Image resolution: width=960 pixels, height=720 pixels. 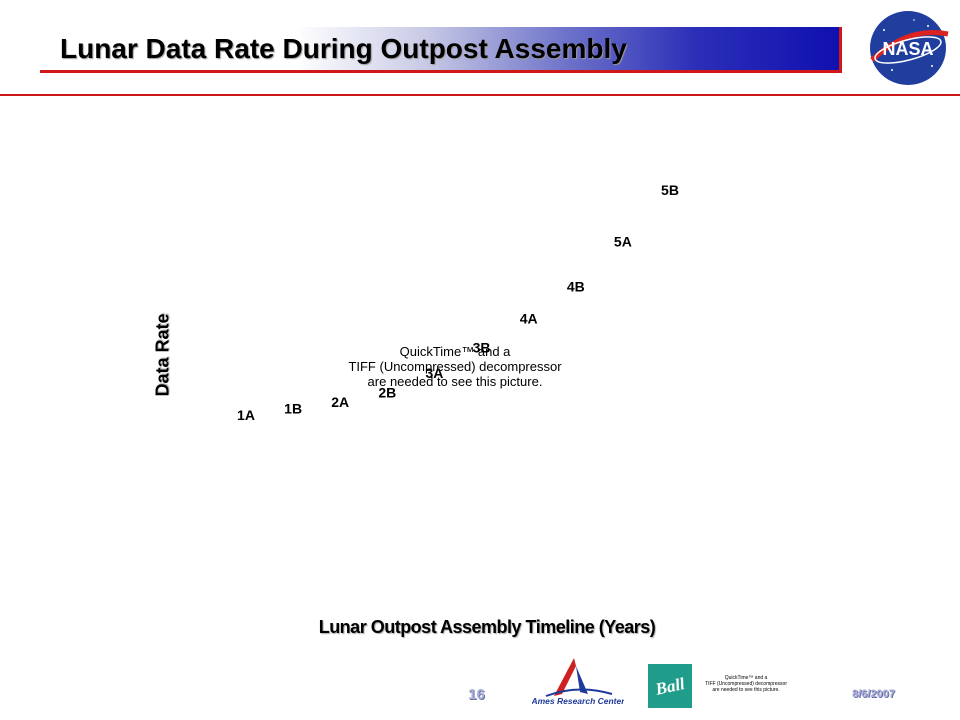 I want to click on ball-label: Ball, so click(x=670, y=686).